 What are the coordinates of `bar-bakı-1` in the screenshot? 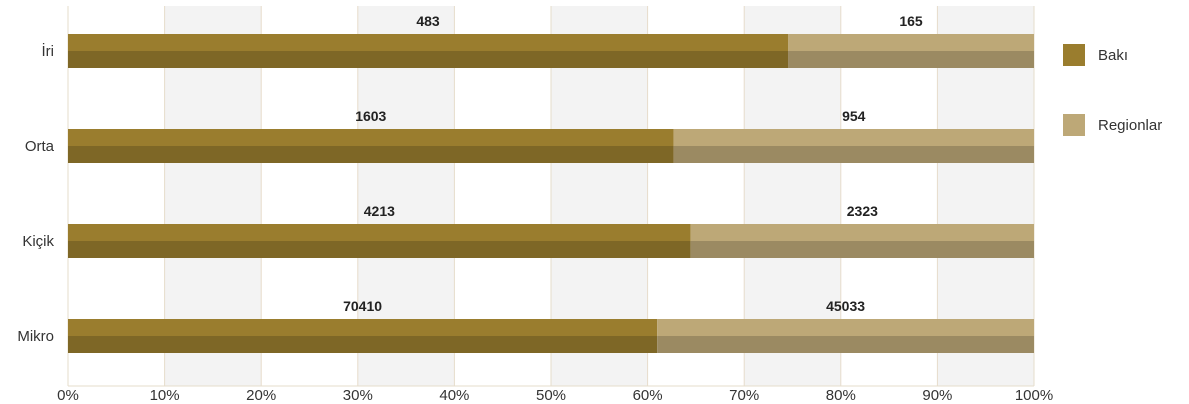 It's located at (371, 137).